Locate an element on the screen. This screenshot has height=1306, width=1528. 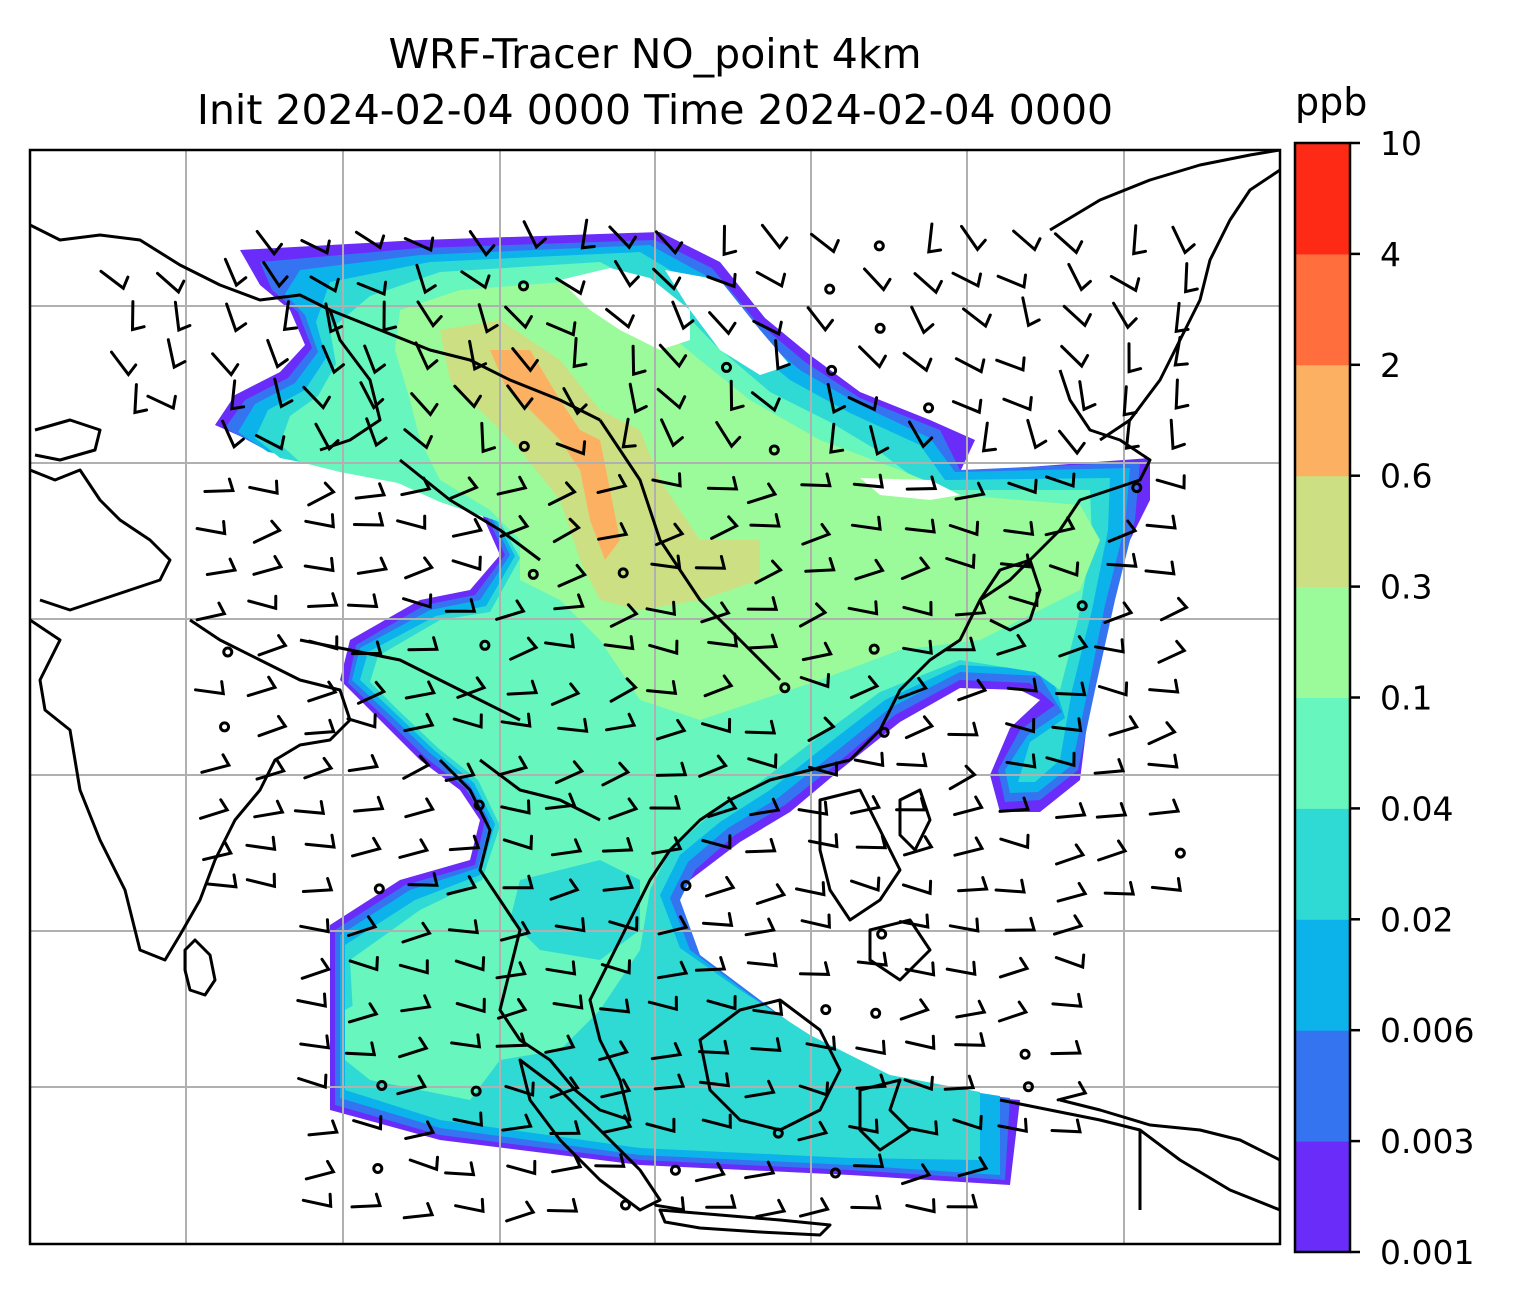
colorbar: 0.001 0.003 0.006 0.02 0.04 0.1 0.3 0.6 2 4 10 is located at coordinates (1383, 698).